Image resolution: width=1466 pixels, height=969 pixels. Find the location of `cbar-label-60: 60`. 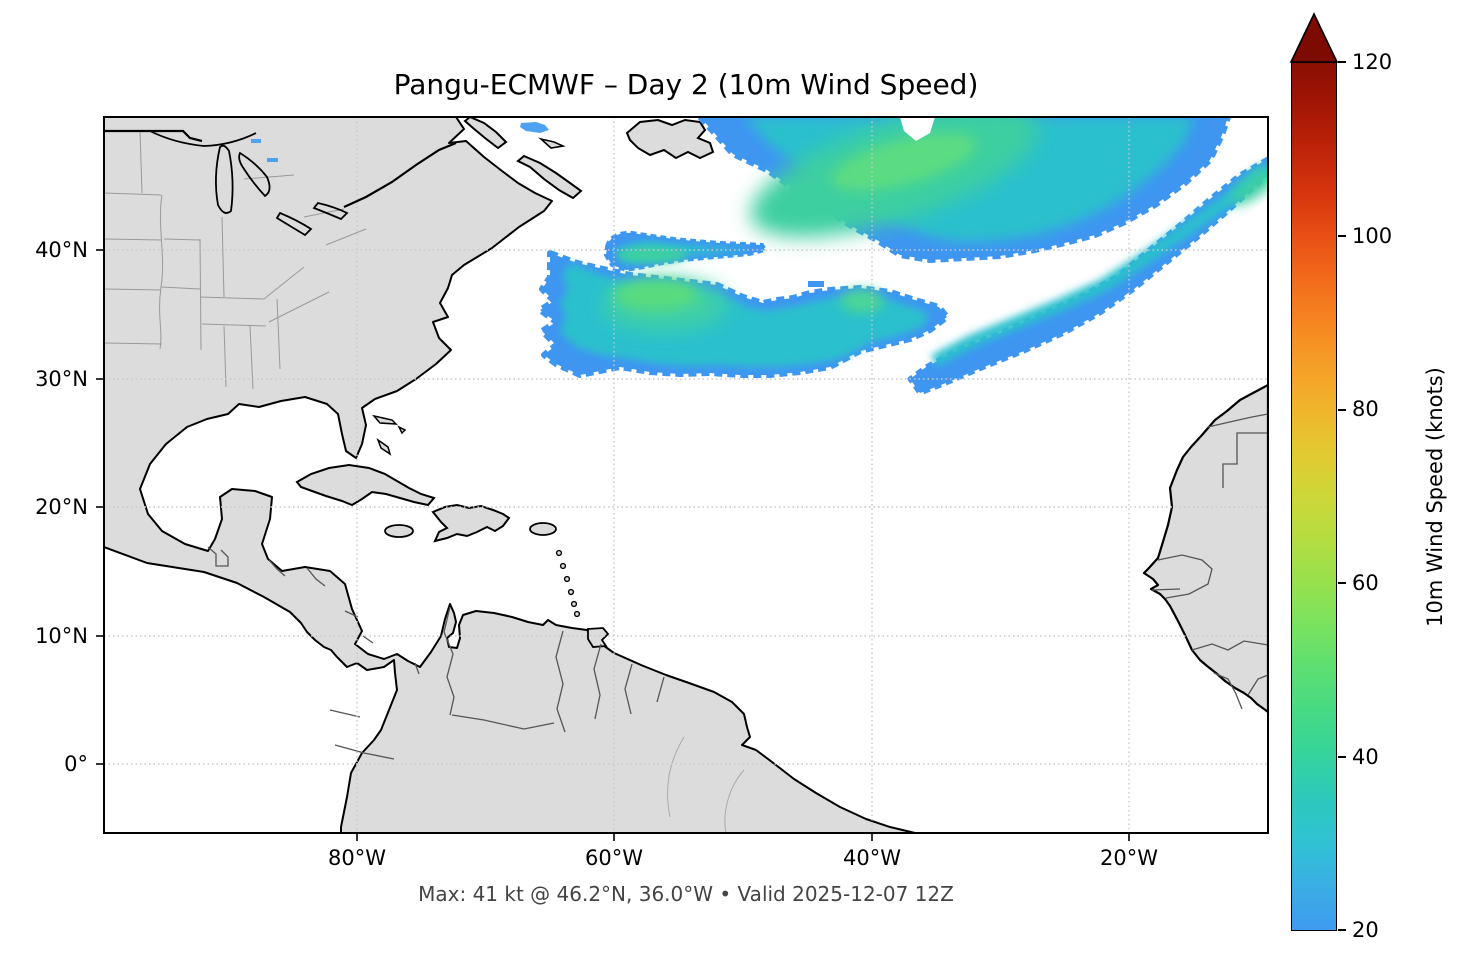

cbar-label-60: 60 is located at coordinates (1365, 583).